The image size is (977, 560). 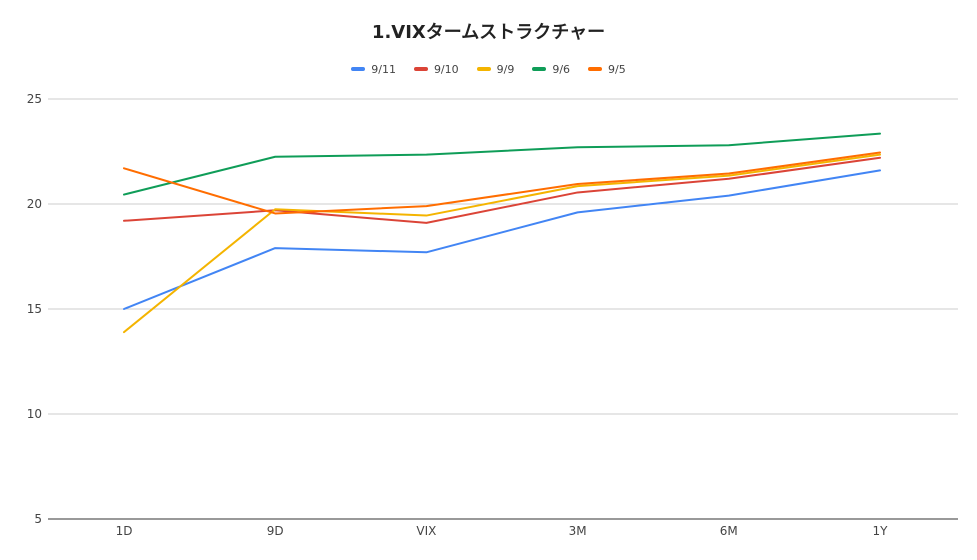 What do you see at coordinates (607, 69) in the screenshot?
I see `legend-item: 9/5` at bounding box center [607, 69].